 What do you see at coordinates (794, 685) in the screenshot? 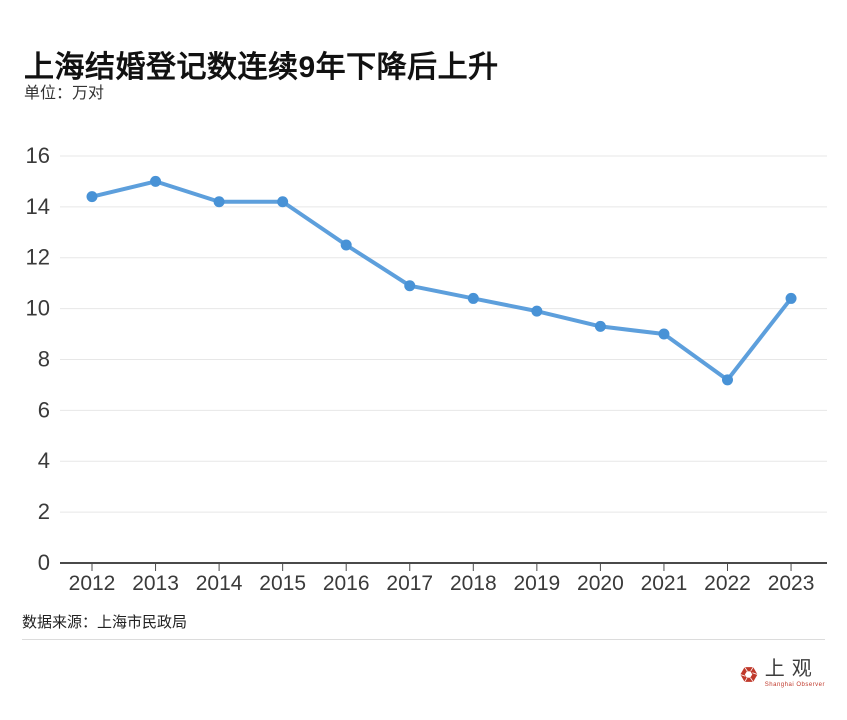
I see `logo-subtitle: Shanghai Observer` at bounding box center [794, 685].